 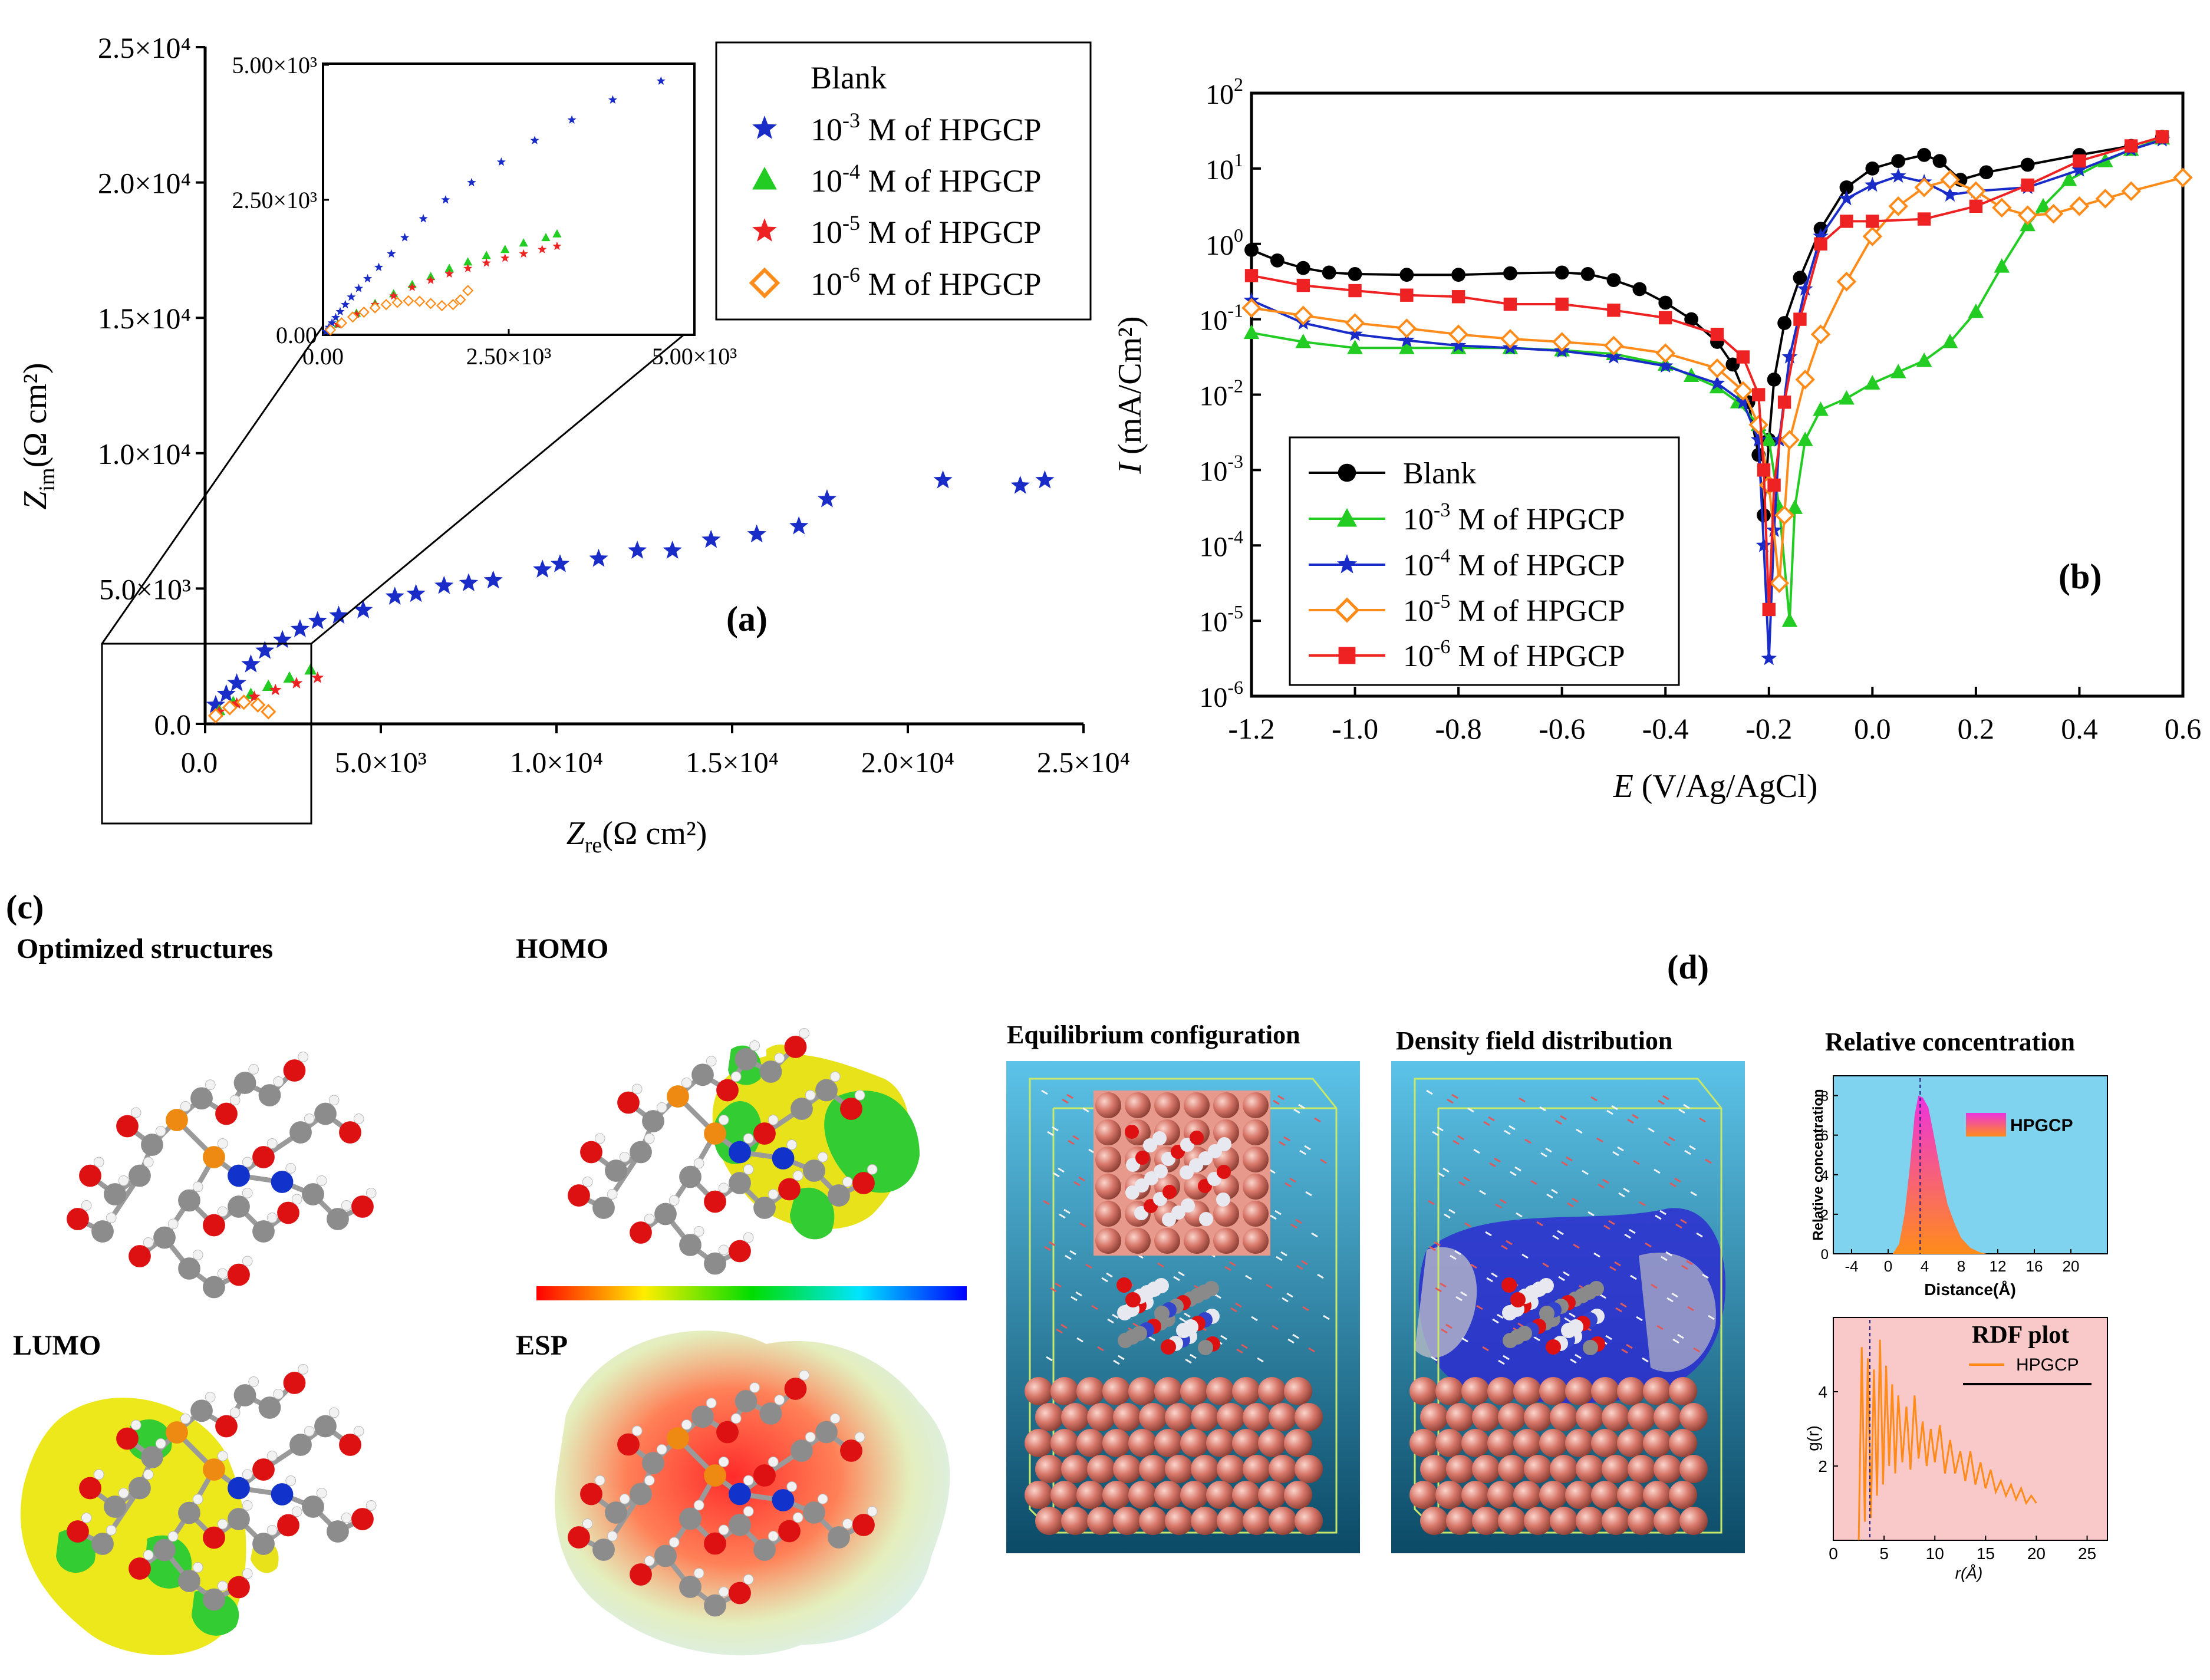 I want to click on nyquist-y-tick-label: 5.0×10³, so click(x=145, y=588).